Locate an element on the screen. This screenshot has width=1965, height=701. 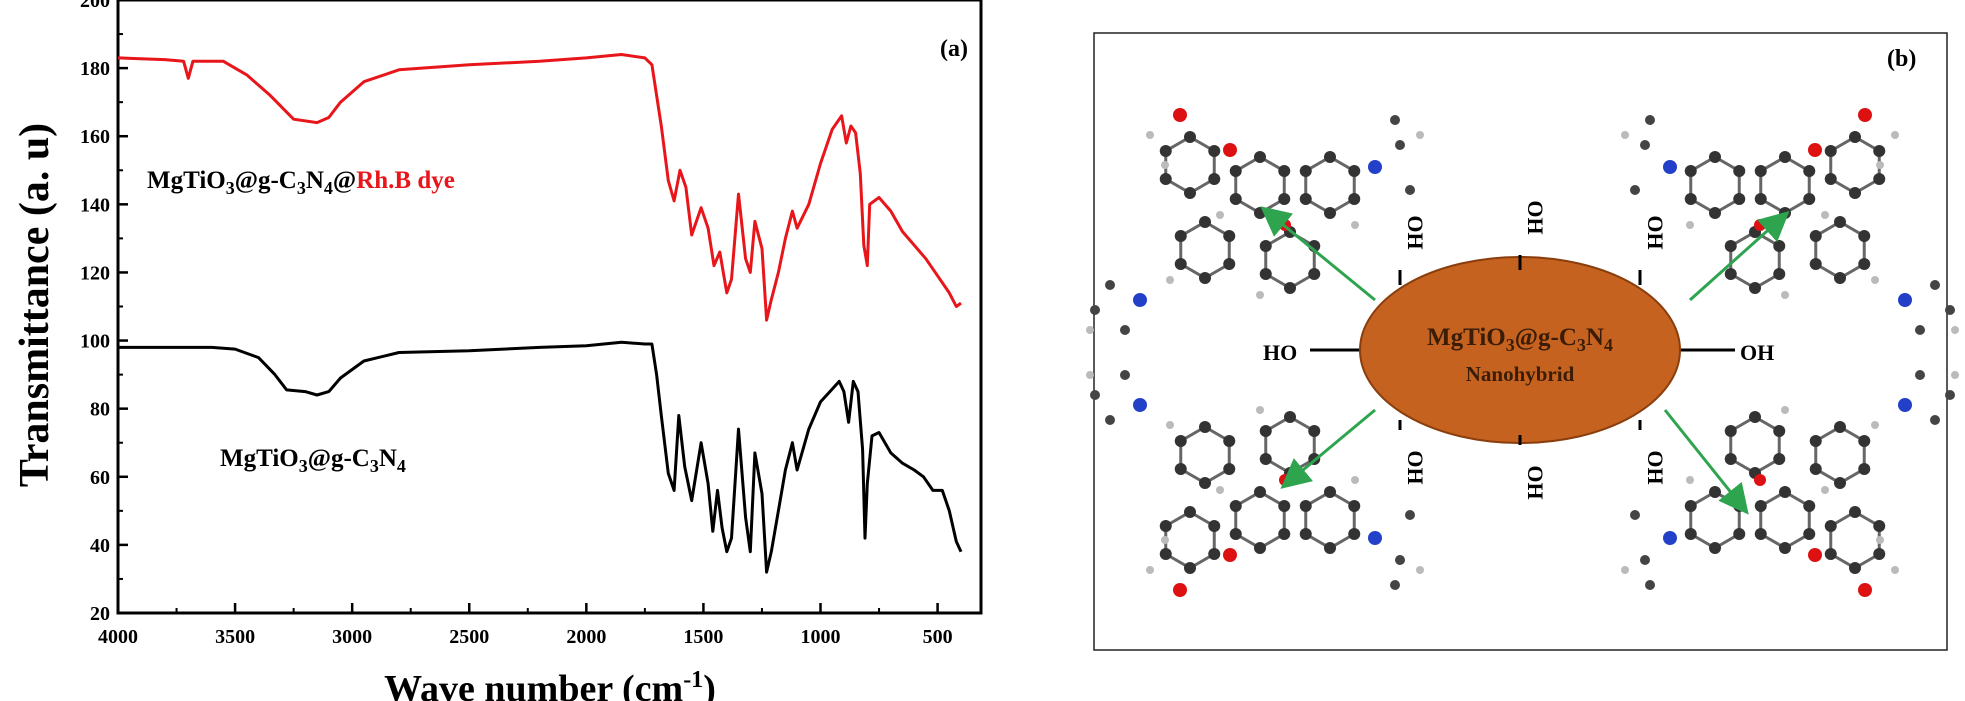
y-tick-label: 160 is located at coordinates (95, 137).